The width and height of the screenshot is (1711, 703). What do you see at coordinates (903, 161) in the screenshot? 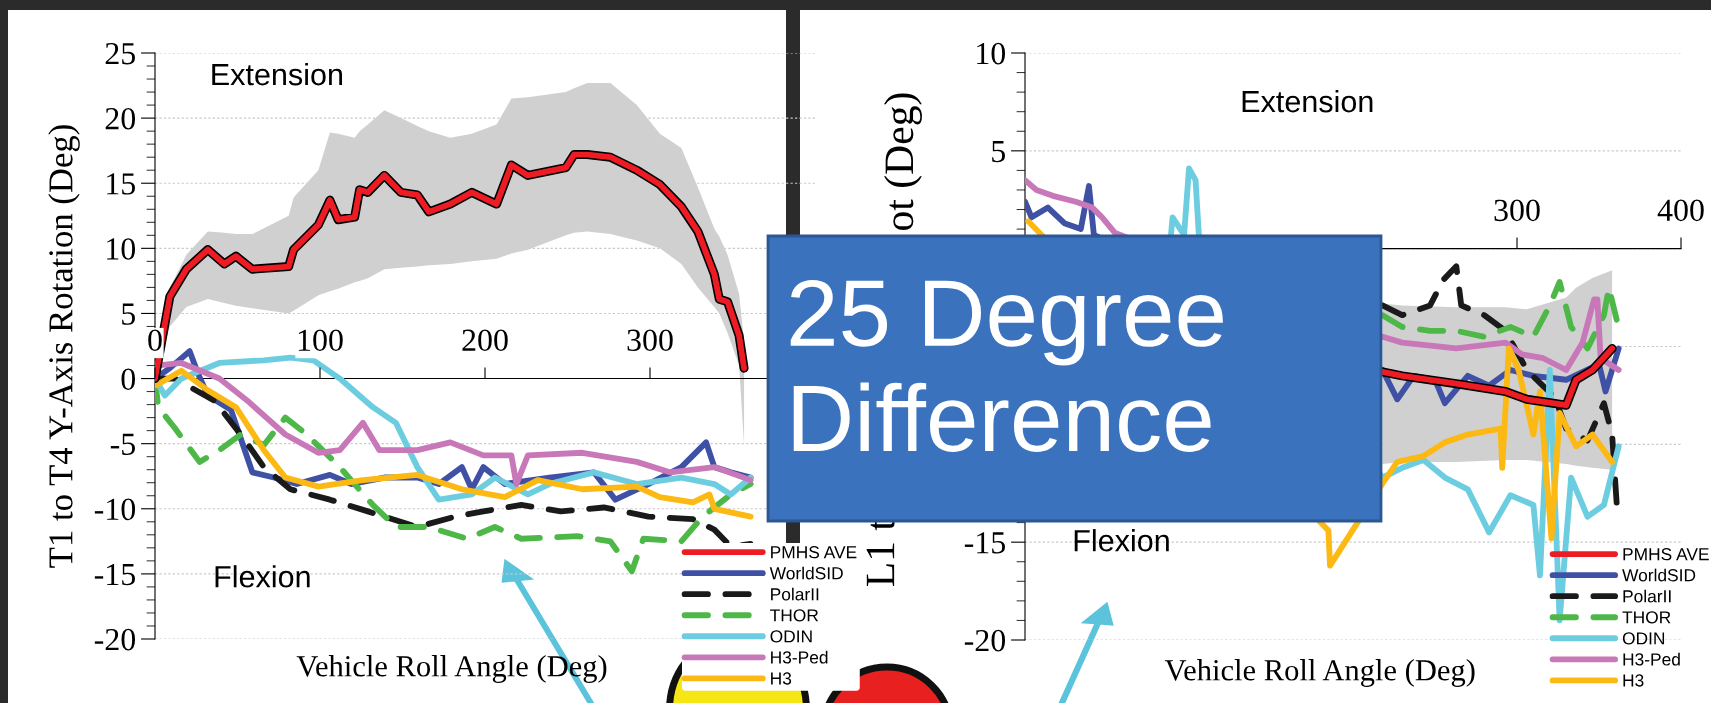
I see `text: ot (Deg)` at bounding box center [903, 161].